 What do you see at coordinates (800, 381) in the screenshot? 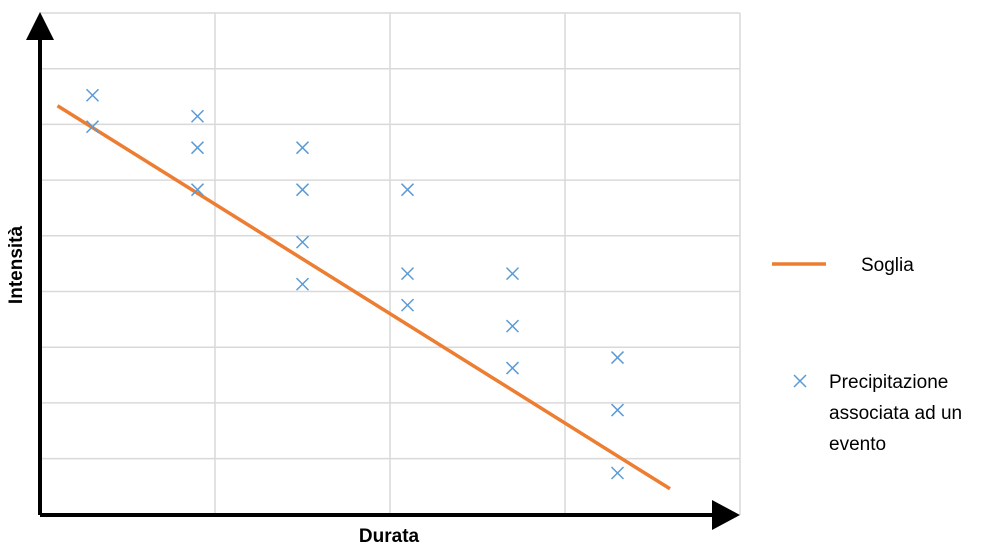
I see `legend-swatch-precipitazione` at bounding box center [800, 381].